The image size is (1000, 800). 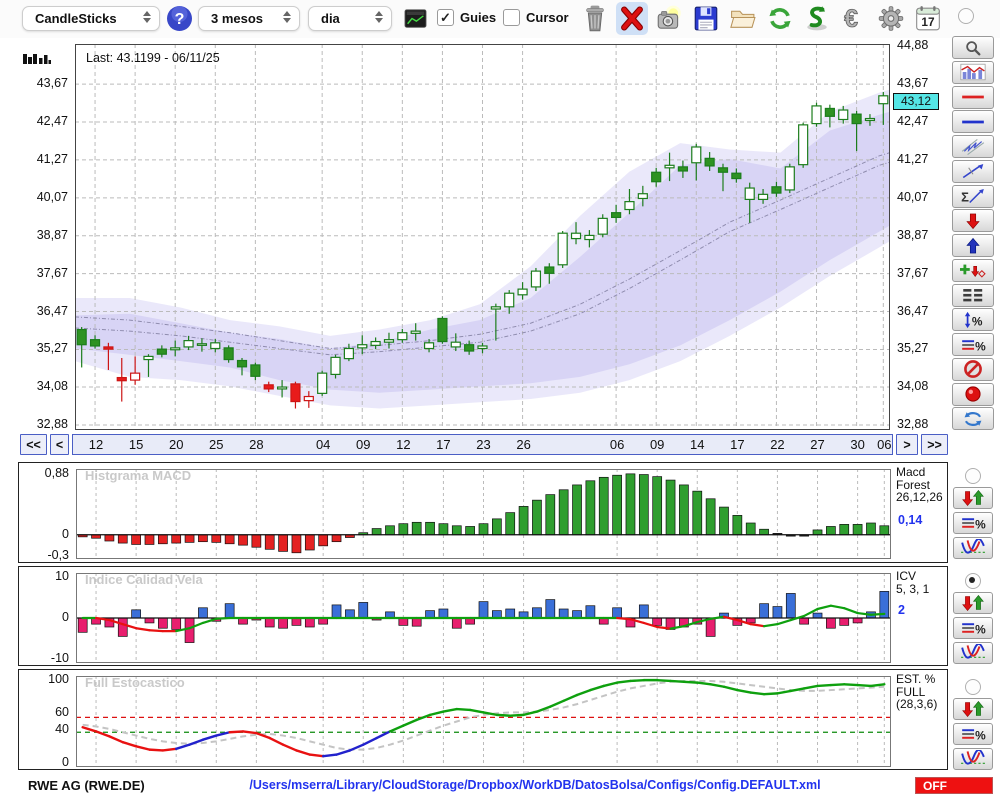 I want to click on period-select: 3 mesos, so click(x=249, y=18).